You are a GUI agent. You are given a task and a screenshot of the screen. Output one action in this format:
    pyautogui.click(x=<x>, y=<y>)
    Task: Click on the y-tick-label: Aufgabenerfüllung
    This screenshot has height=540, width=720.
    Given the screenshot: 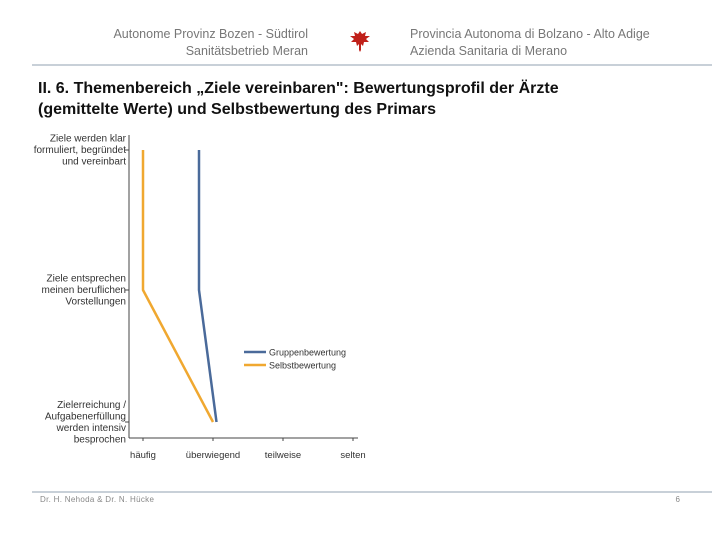 What is the action you would take?
    pyautogui.click(x=85, y=416)
    